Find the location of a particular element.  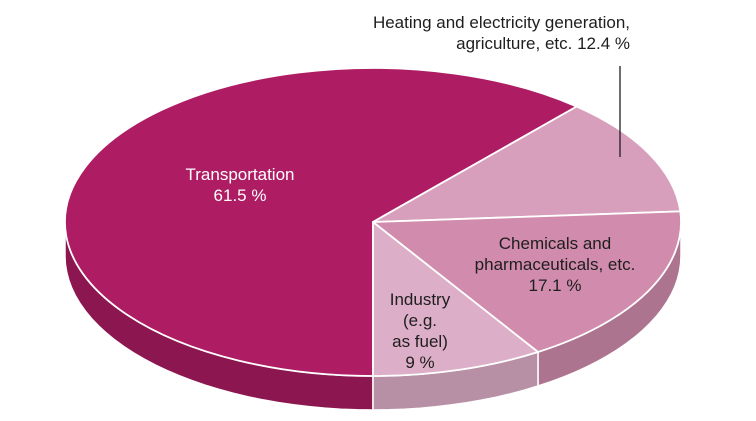

chemicals-label-line-1: Chemicals and is located at coordinates (555, 243).